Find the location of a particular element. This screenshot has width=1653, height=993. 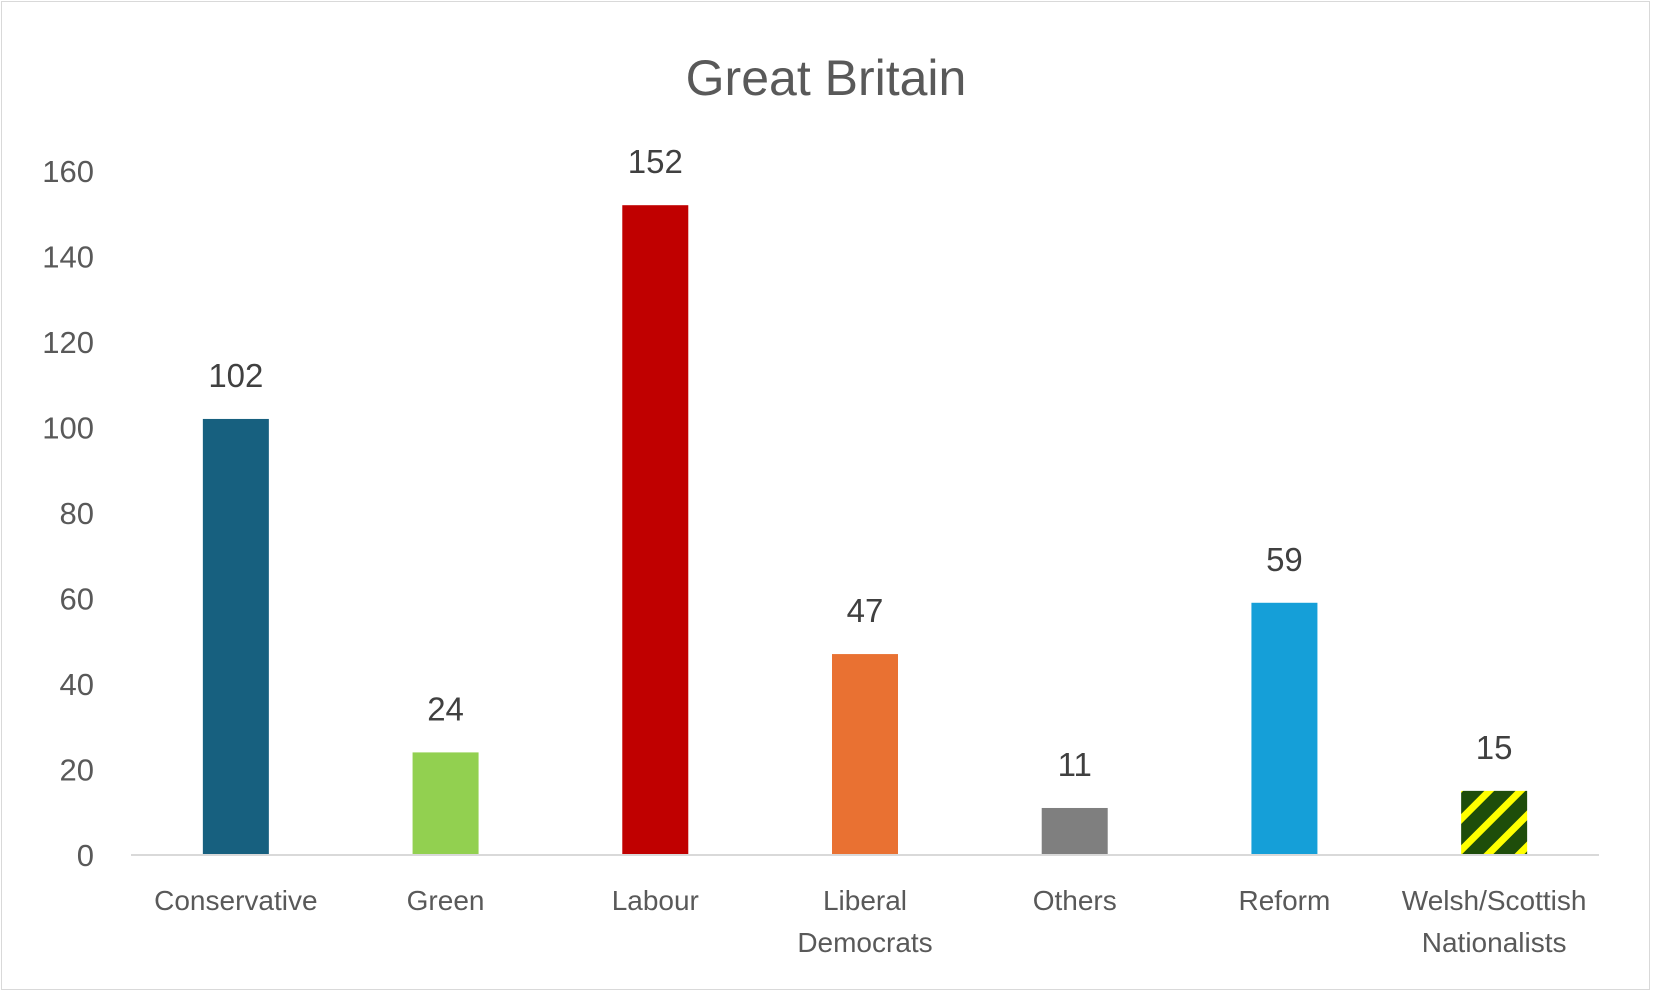

x-tick-label: Reform is located at coordinates (1285, 900).